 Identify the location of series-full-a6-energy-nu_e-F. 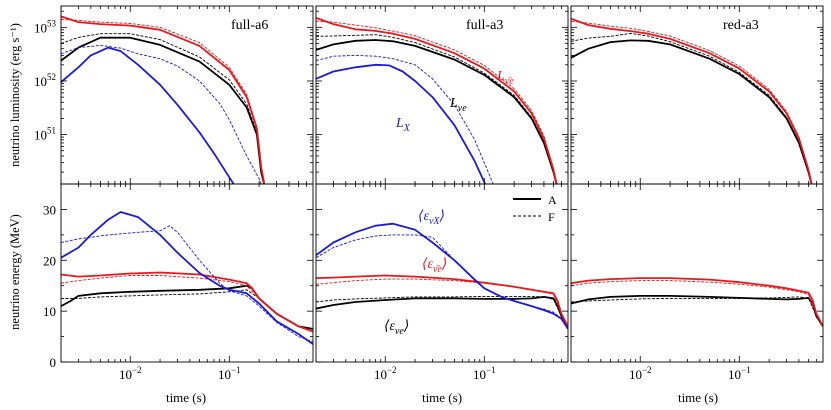
(187, 310).